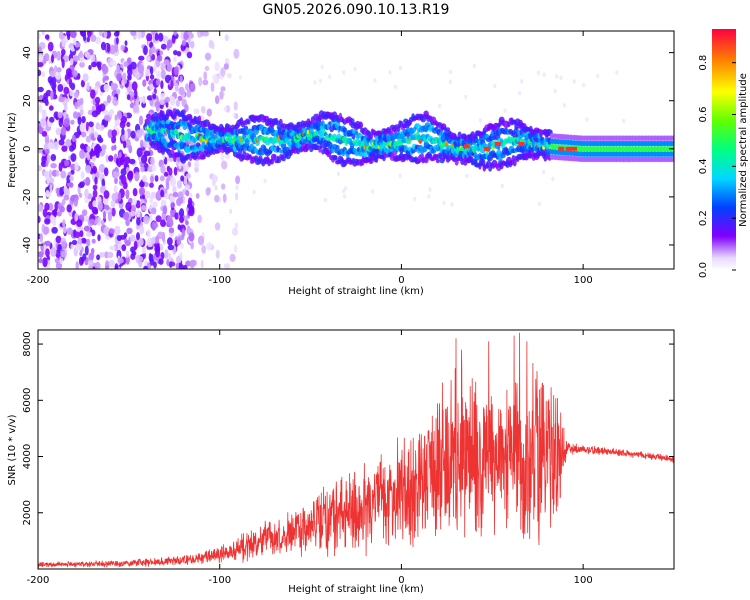 This screenshot has width=750, height=600. I want to click on snr-y-tick-label: 2000, so click(27, 512).